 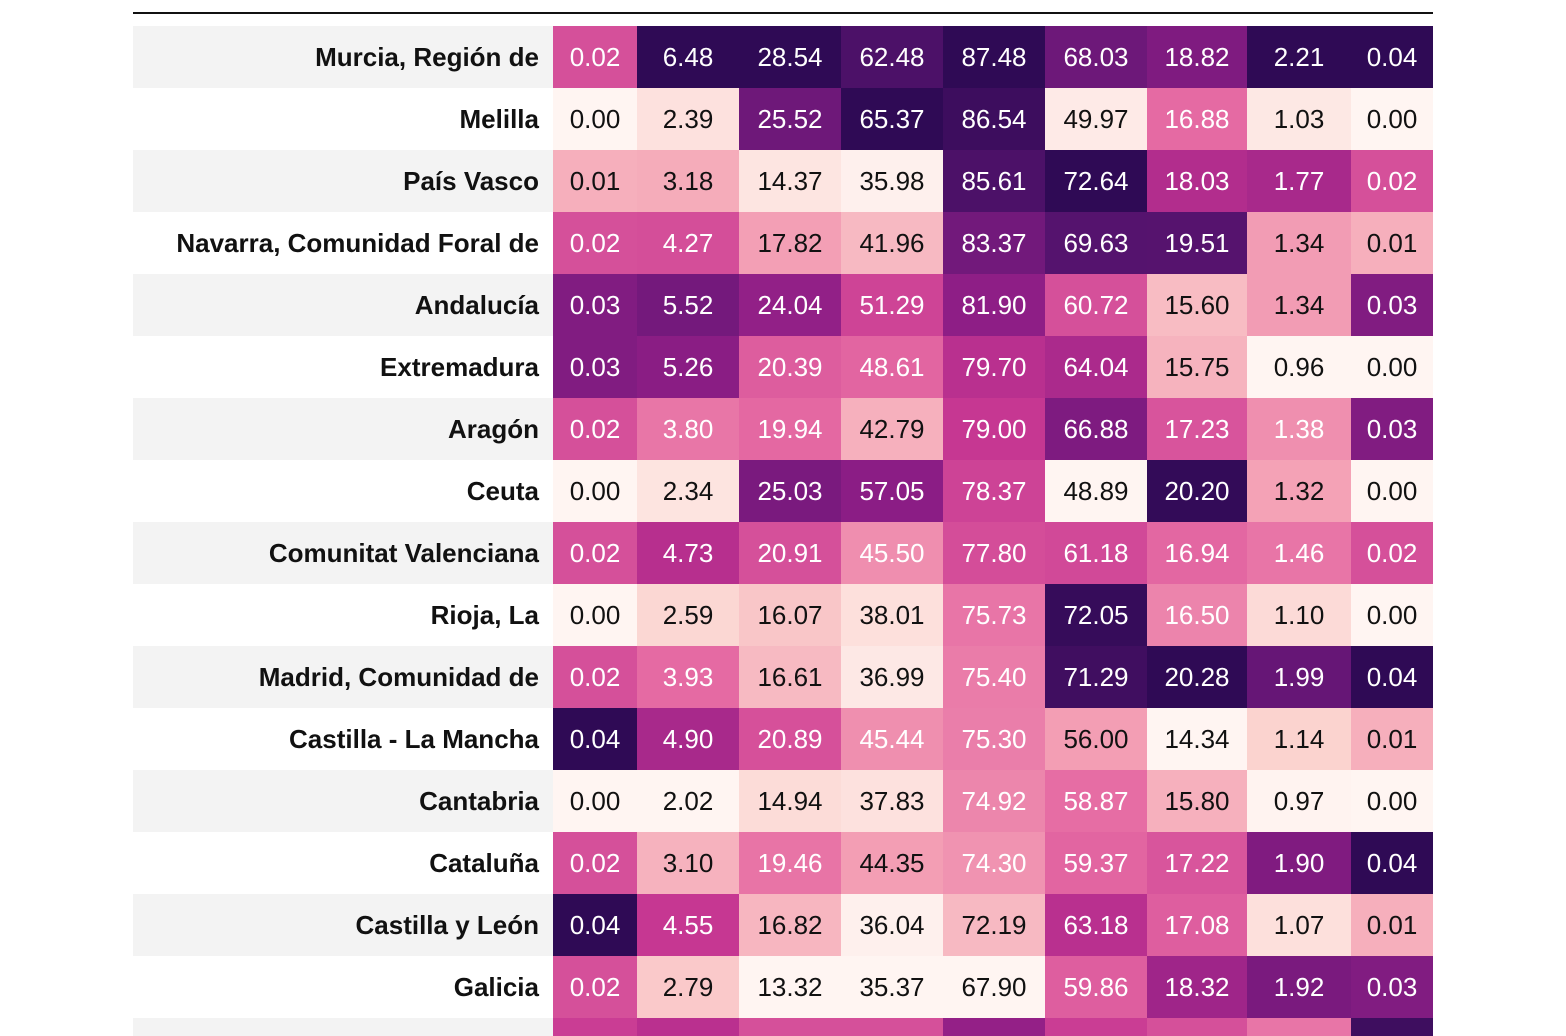 I want to click on heatmap-cell: 15.80, so click(x=1197, y=801).